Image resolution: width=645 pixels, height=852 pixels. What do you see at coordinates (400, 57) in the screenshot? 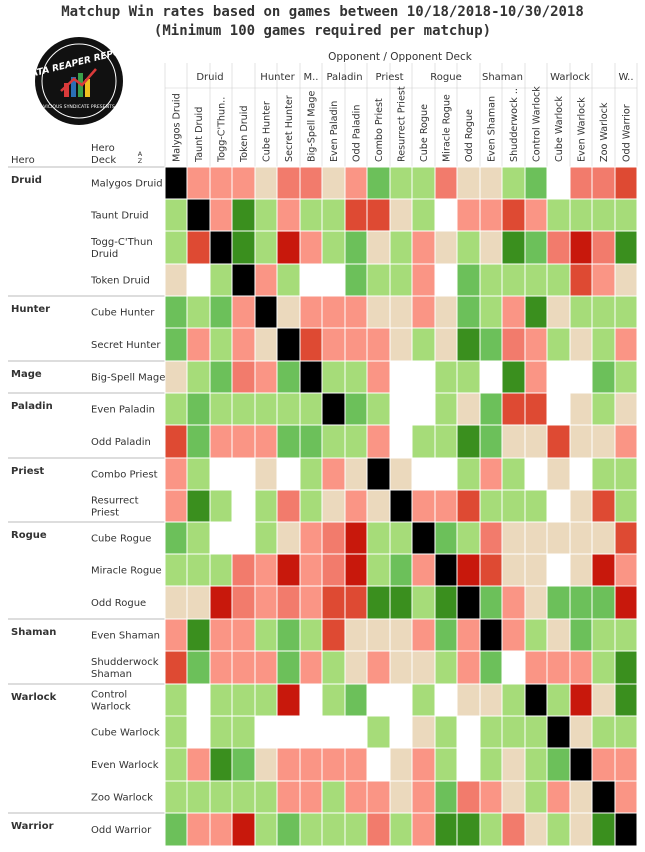
I see `opponent-axis-label: Opponent / Opponent Deck` at bounding box center [400, 57].